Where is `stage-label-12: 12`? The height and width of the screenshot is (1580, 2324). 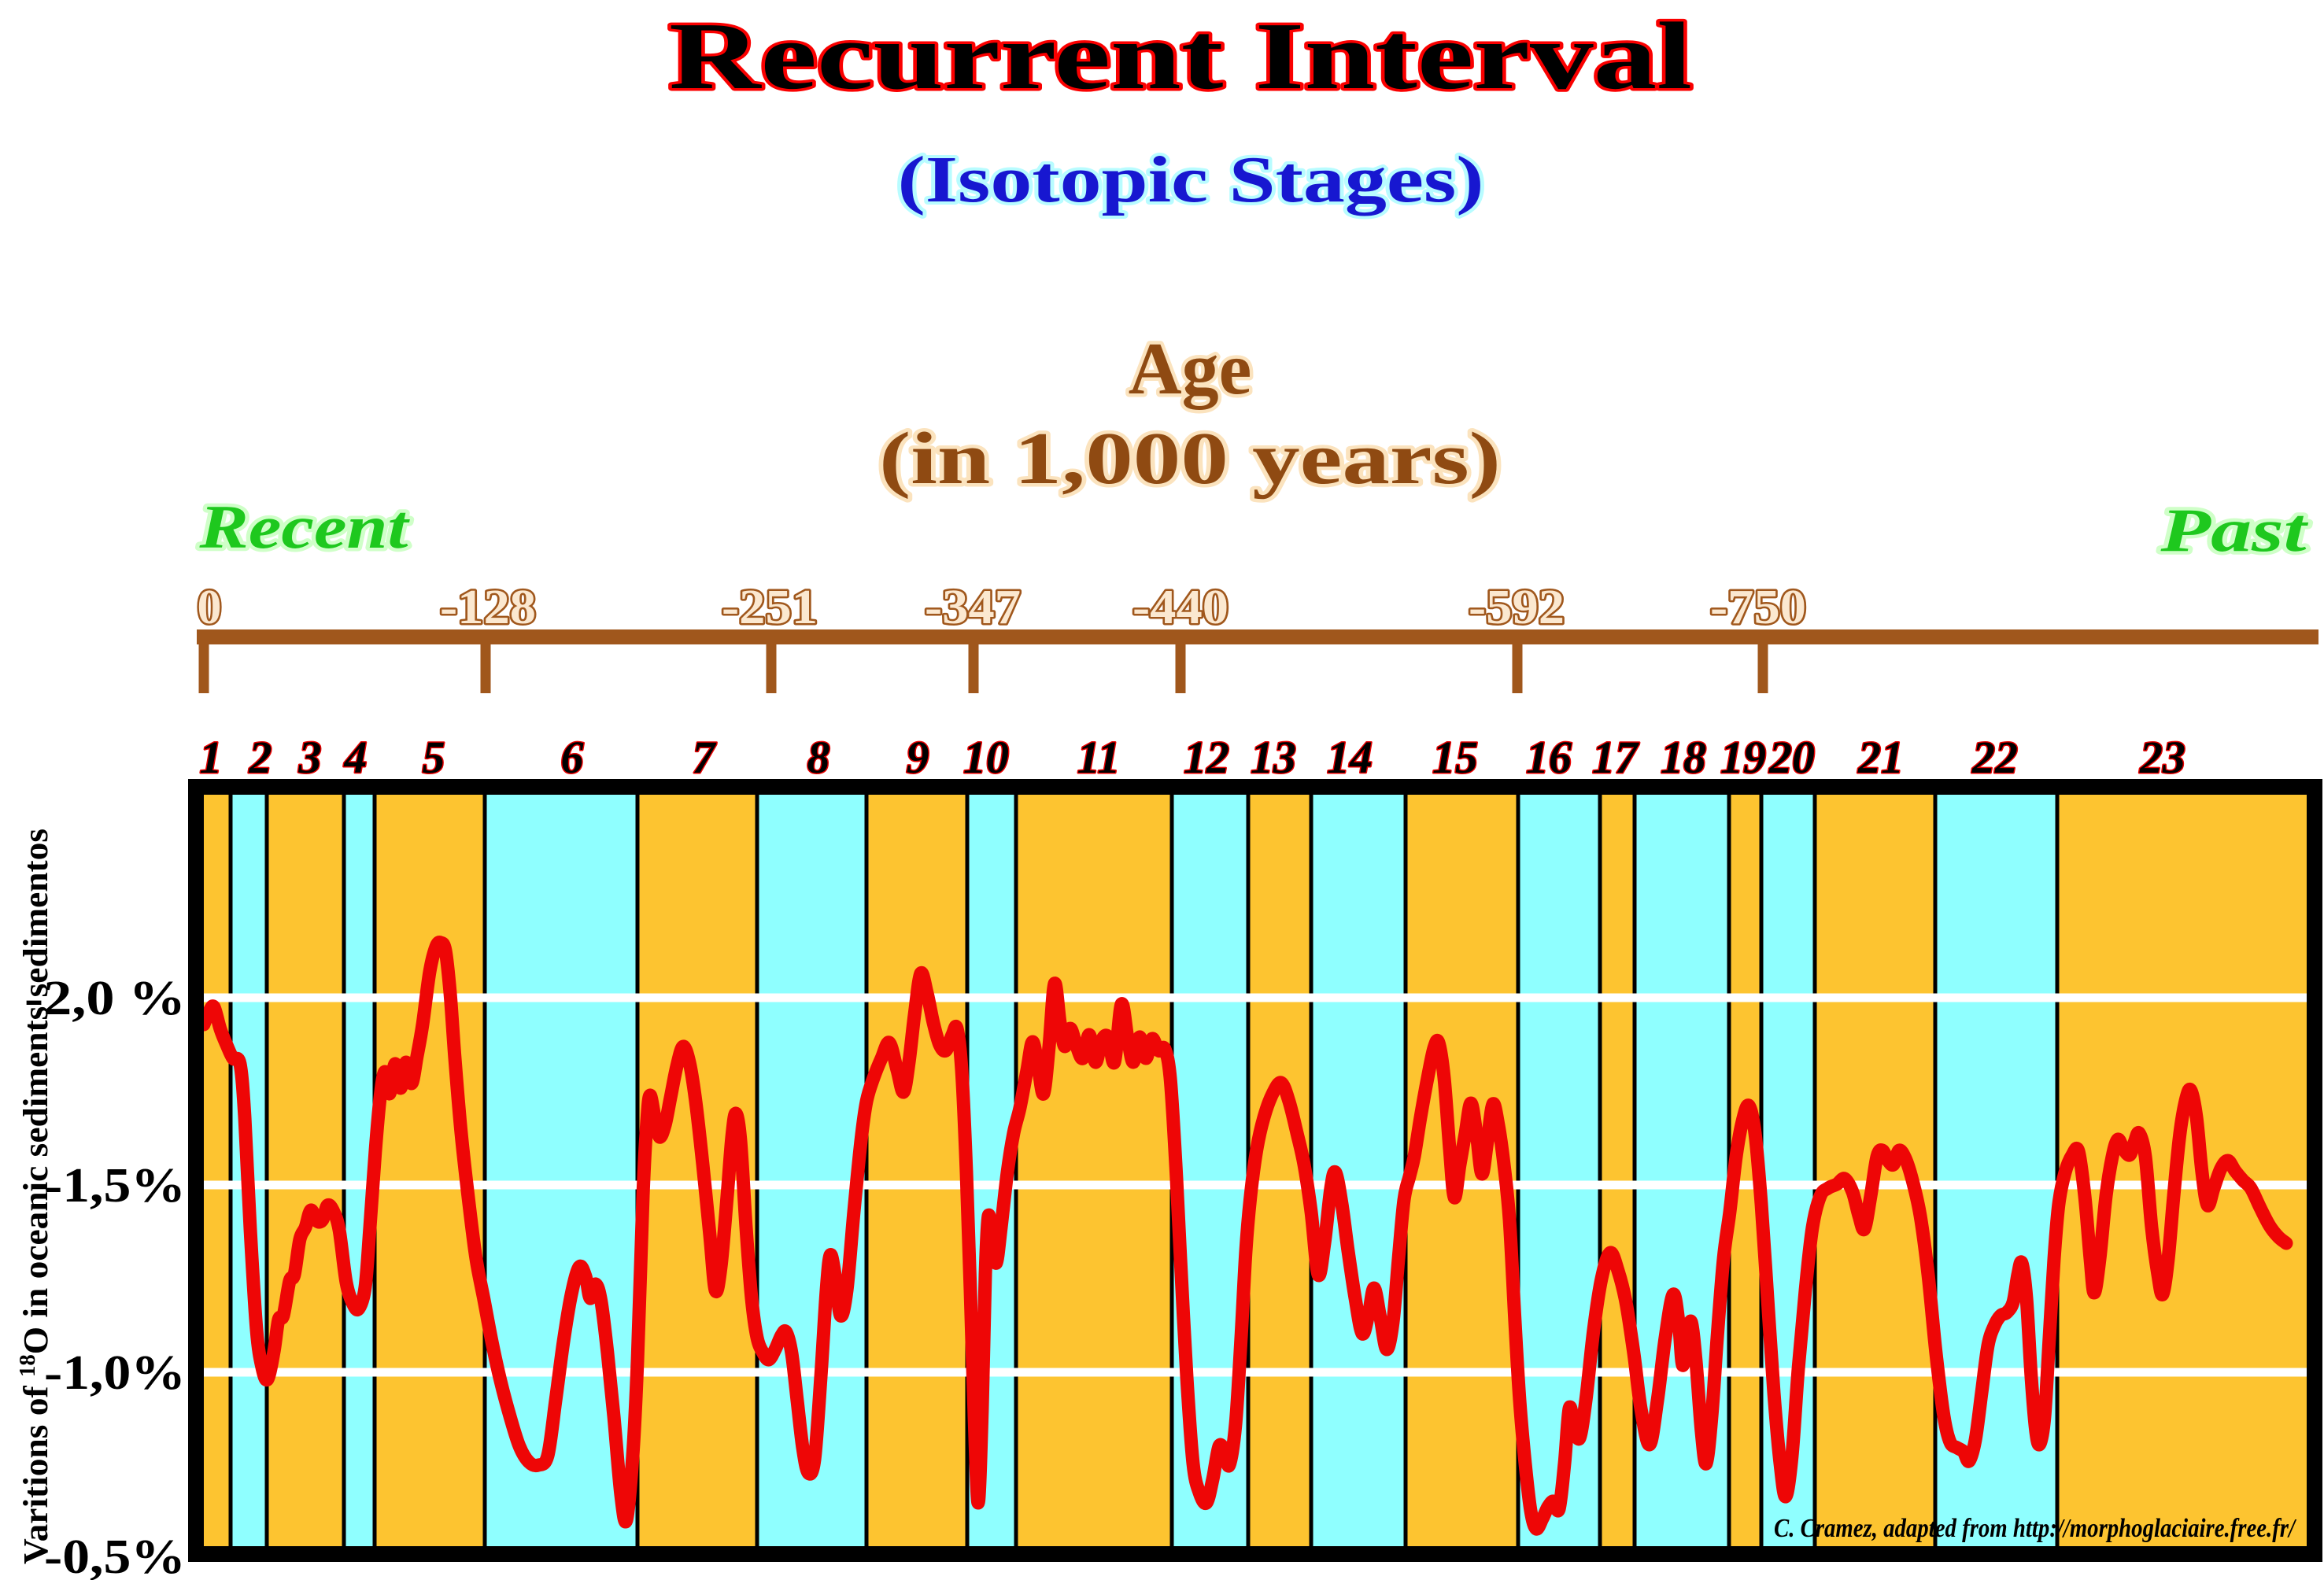
stage-label-12: 12 is located at coordinates (1206, 757).